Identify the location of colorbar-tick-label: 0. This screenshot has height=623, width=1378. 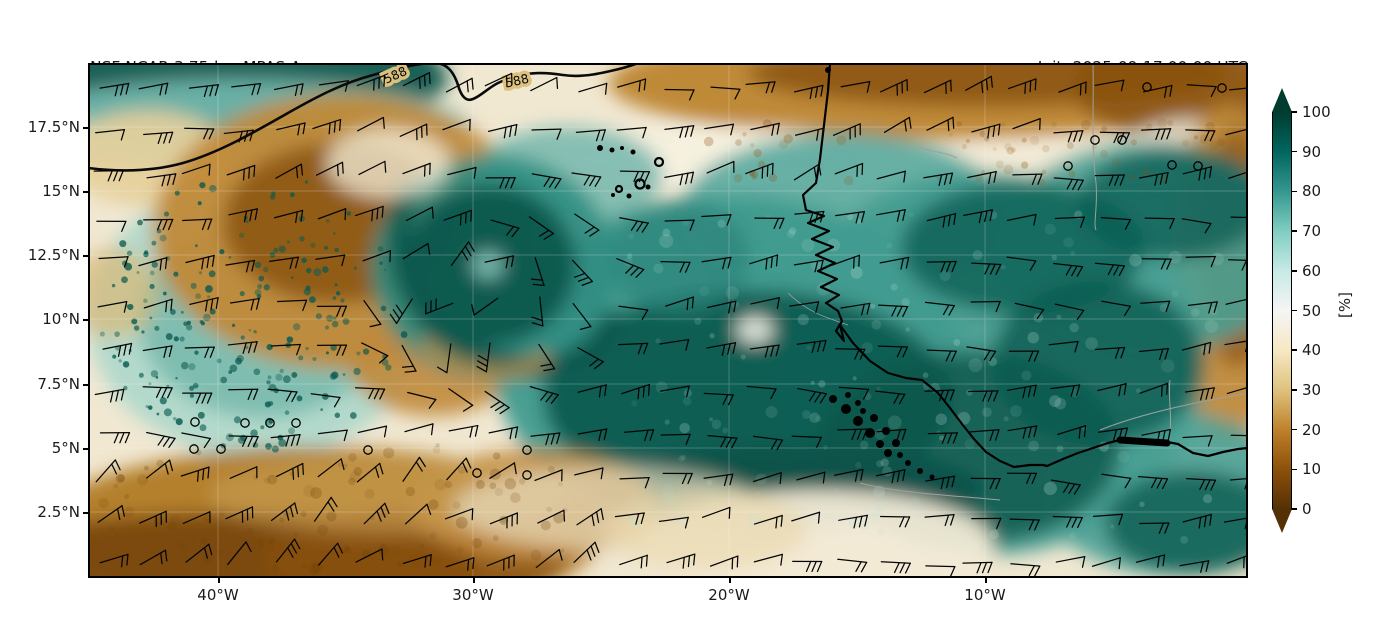
(1307, 509).